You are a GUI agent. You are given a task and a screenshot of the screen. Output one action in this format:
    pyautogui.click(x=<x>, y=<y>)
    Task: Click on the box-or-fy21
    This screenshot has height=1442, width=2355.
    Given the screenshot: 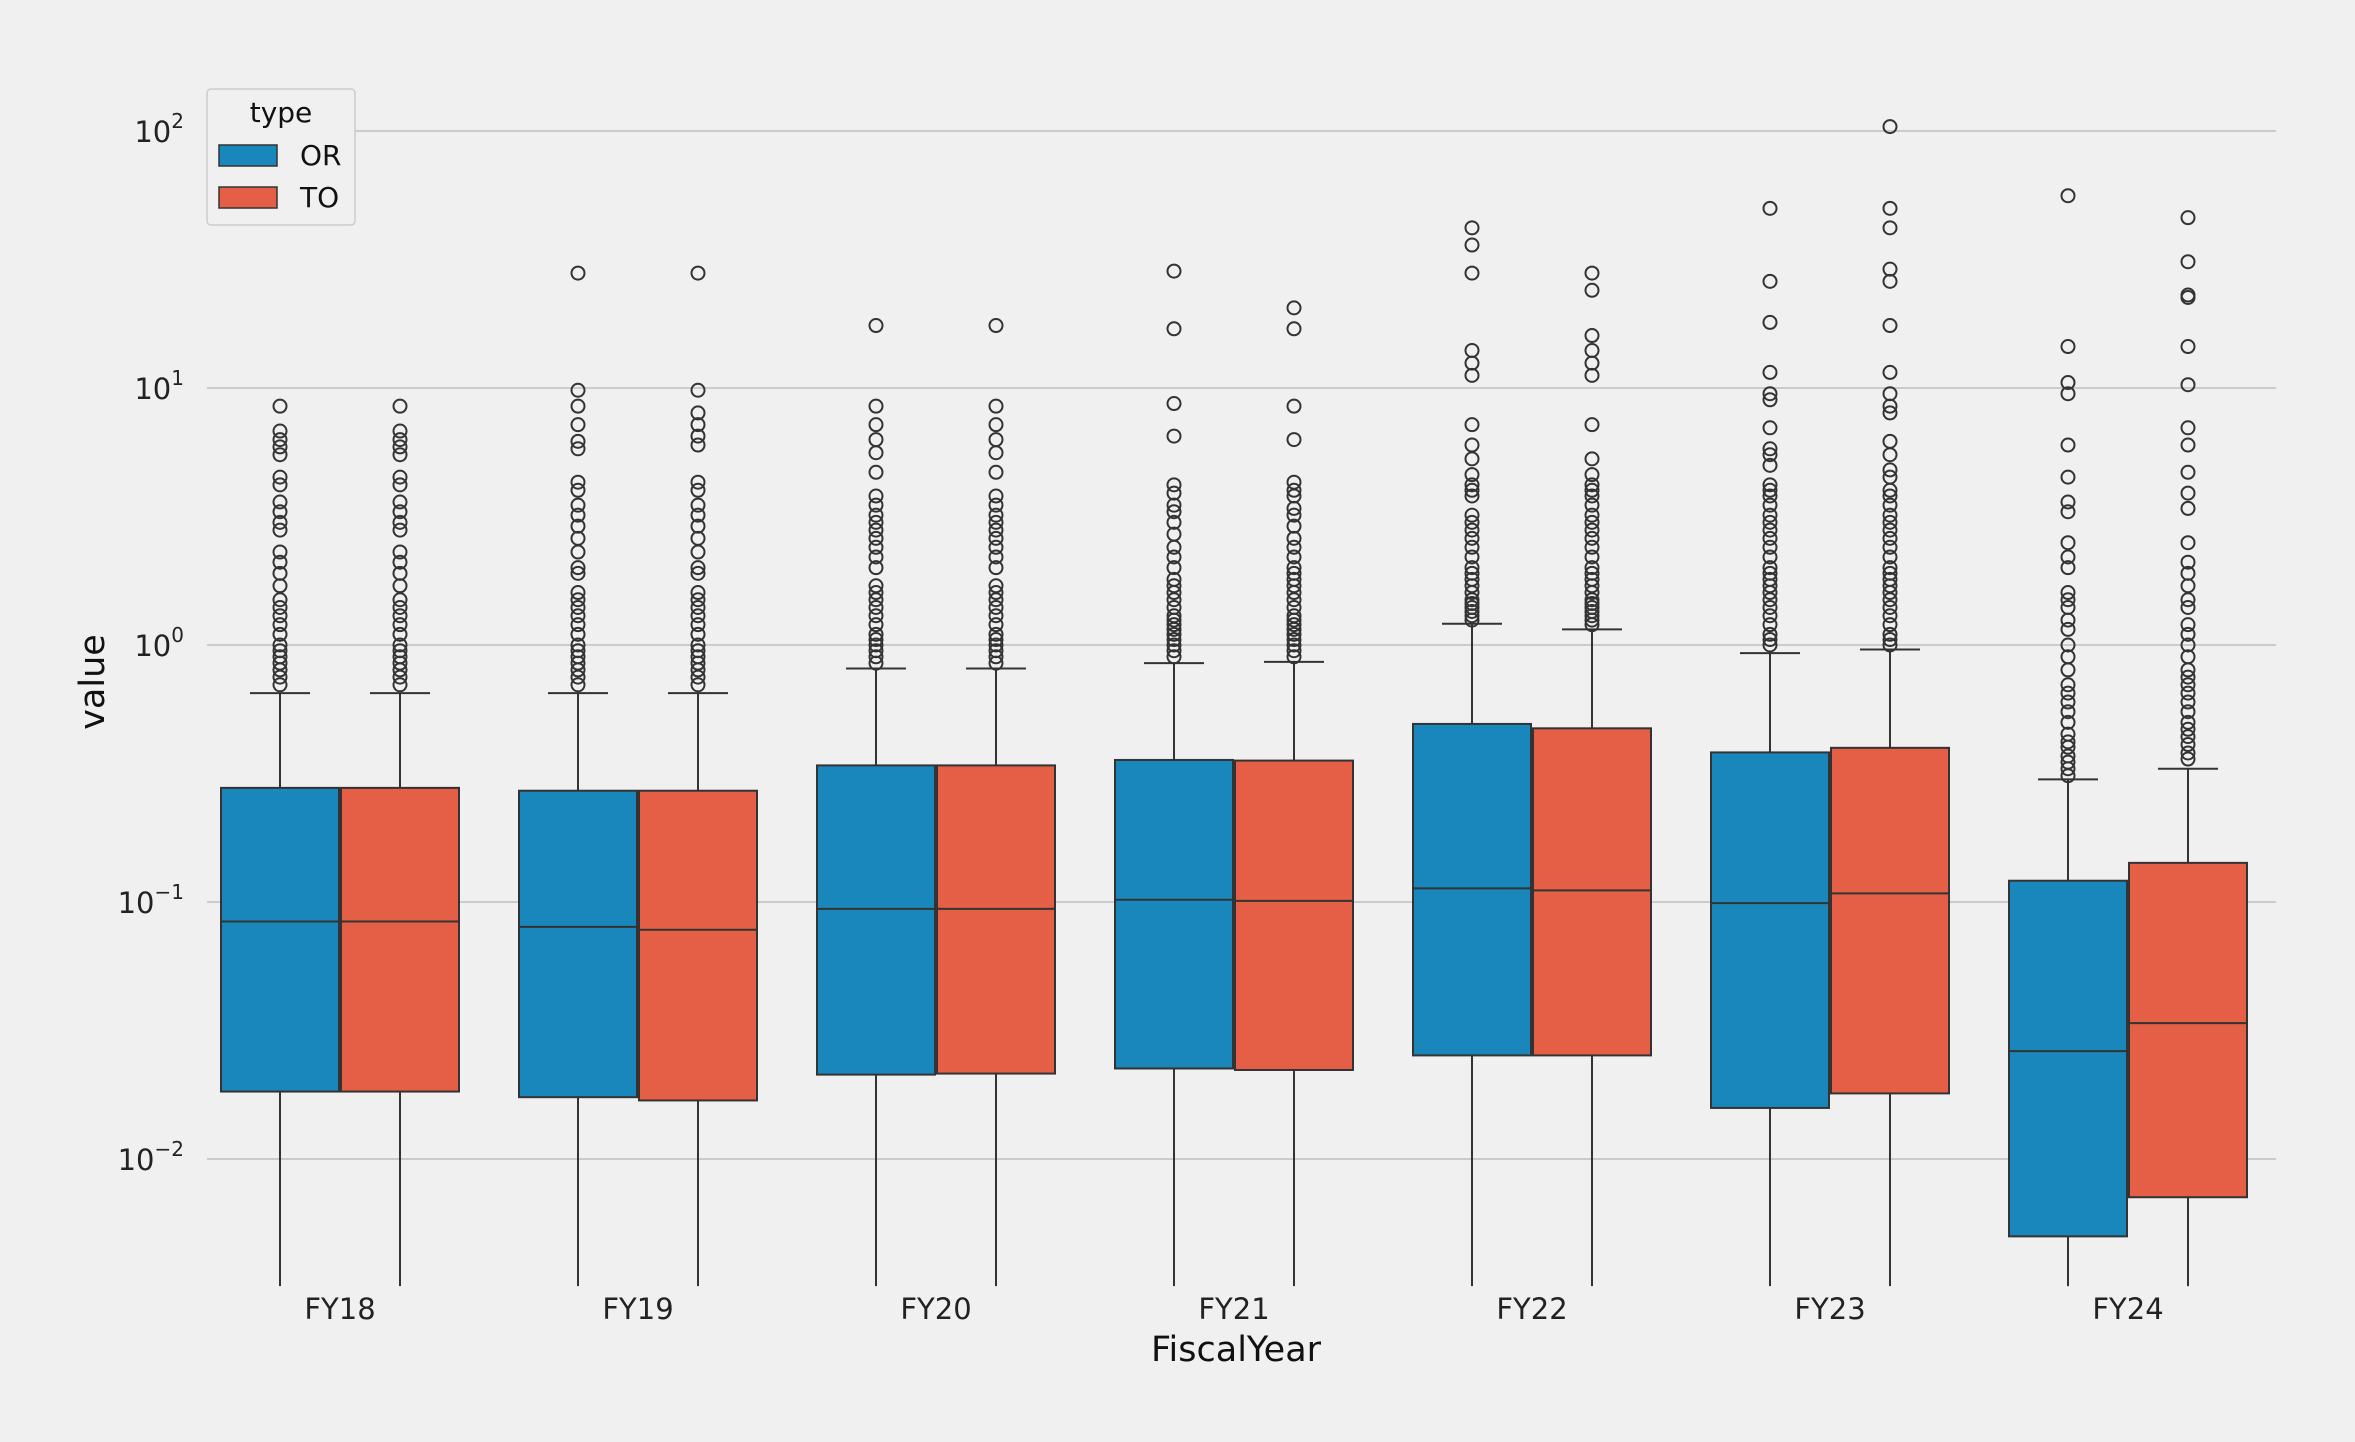 What is the action you would take?
    pyautogui.click(x=1174, y=775)
    